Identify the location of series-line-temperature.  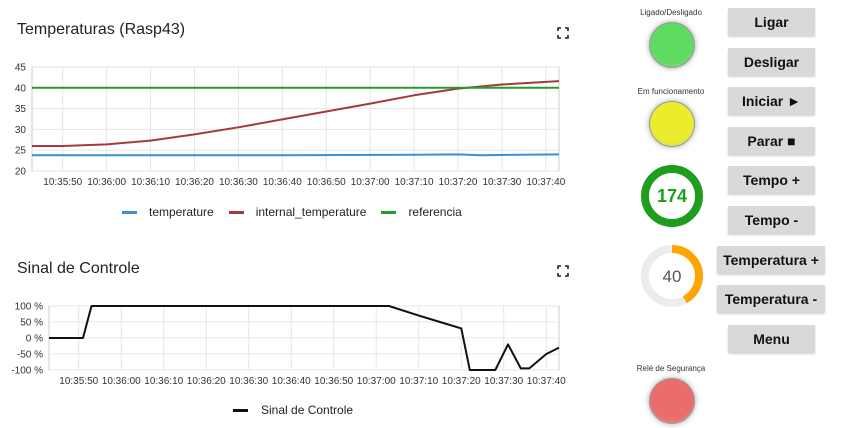
(296, 155).